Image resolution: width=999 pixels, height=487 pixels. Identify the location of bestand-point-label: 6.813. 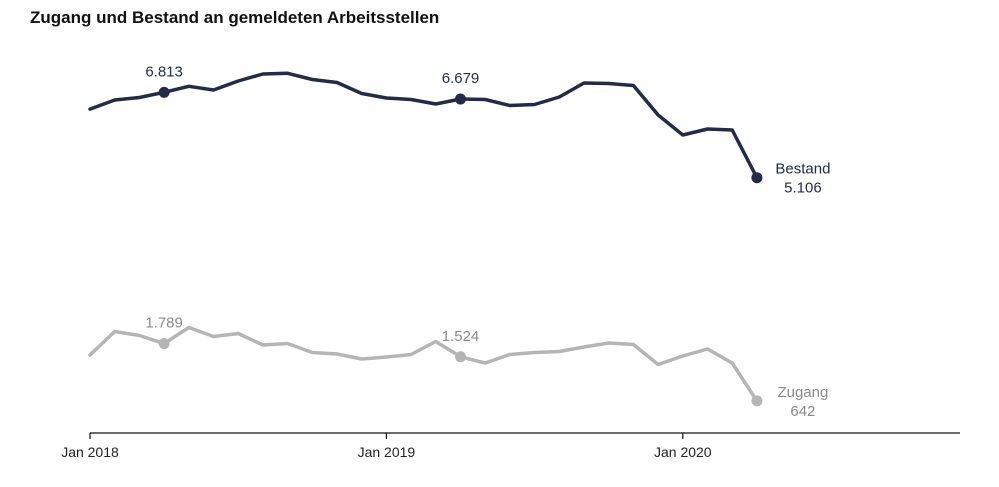
(164, 71).